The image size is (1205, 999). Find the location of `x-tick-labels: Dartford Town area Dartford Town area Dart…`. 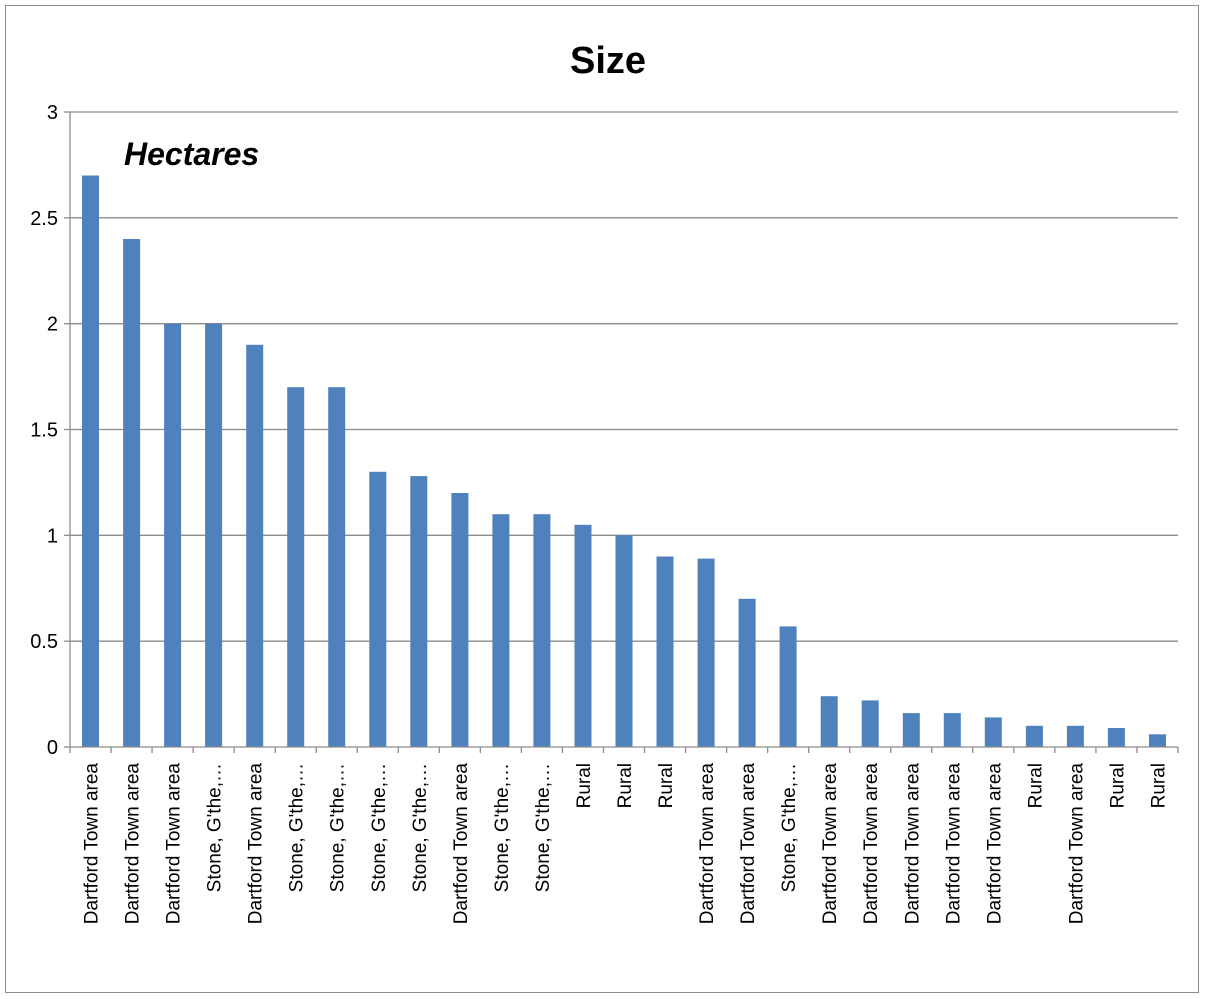

x-tick-labels: Dartford Town area Dartford Town area Dart… is located at coordinates (626, 844).